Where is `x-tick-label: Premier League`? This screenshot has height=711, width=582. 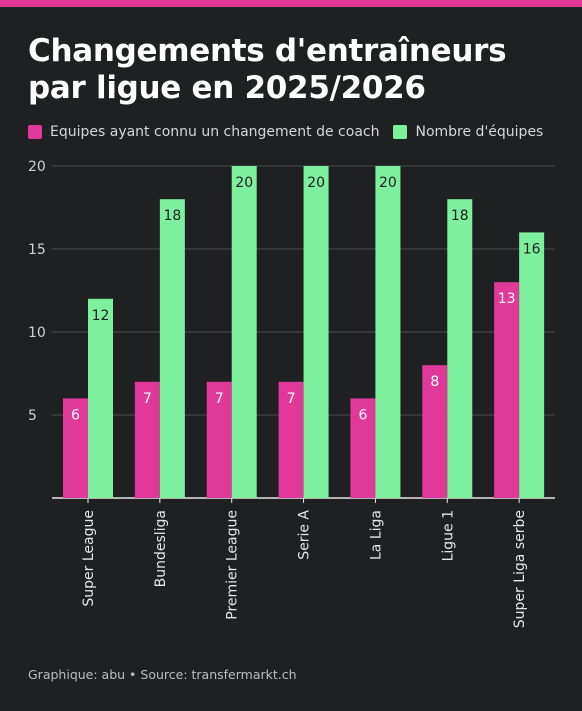
x-tick-label: Premier League is located at coordinates (233, 565).